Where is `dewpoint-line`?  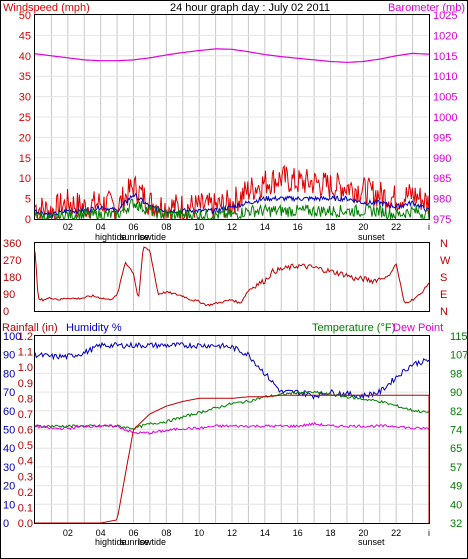
dewpoint-line is located at coordinates (232, 428).